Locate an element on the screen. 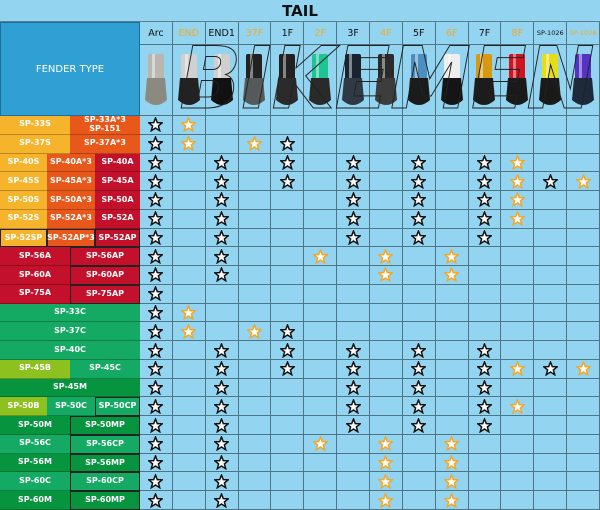  column-header: 6F is located at coordinates (452, 33).